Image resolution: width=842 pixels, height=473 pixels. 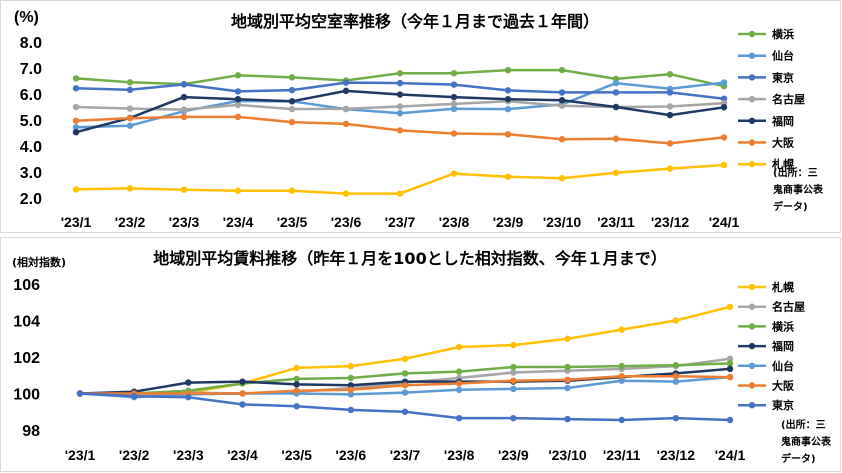 I want to click on top-legend-label: 横浜, so click(x=783, y=34).